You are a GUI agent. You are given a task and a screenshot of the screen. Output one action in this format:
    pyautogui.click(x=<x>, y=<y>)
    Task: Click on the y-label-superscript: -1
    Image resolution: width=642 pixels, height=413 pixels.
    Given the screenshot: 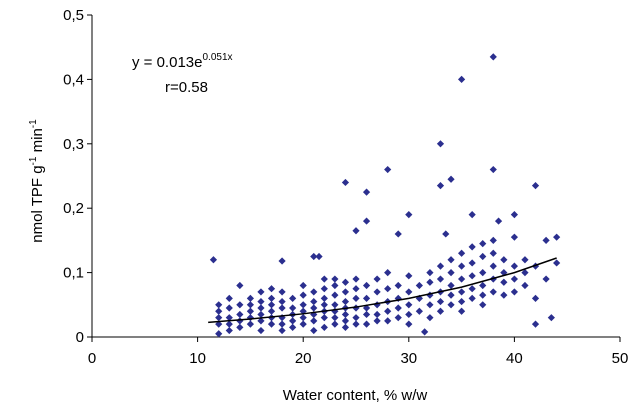 What is the action you would take?
    pyautogui.click(x=33, y=160)
    